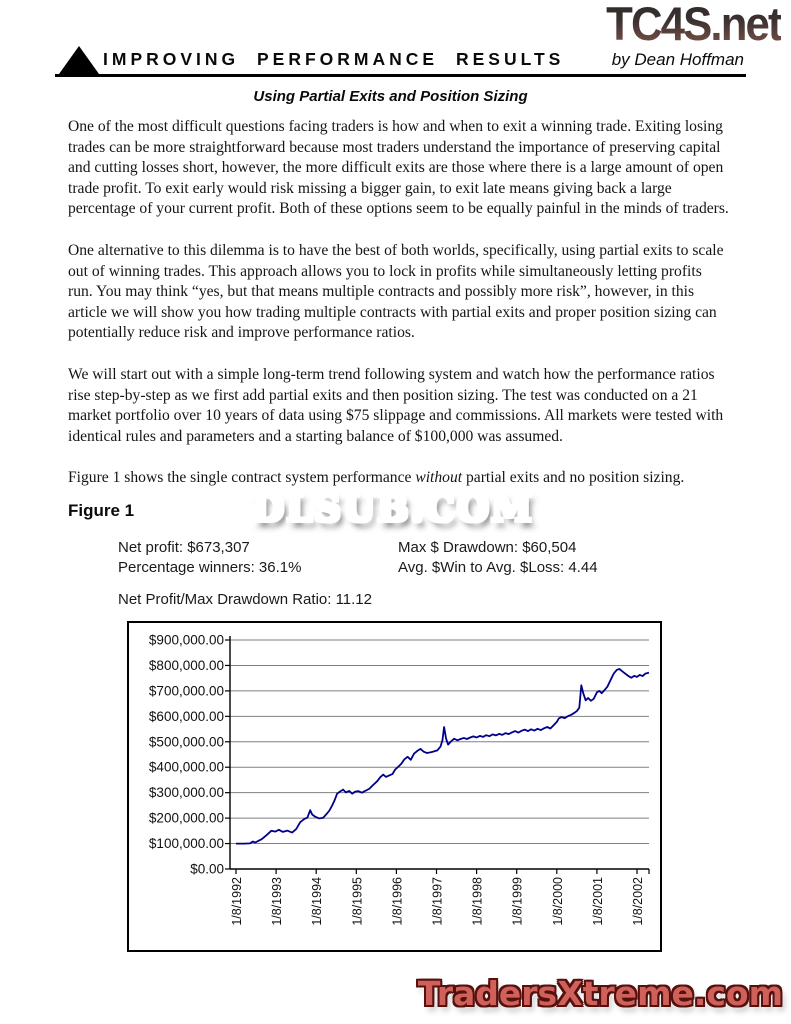 Image resolution: width=791 pixels, height=1024 pixels. I want to click on article-subtitle: Using Partial Exits and Position Sizing, so click(390, 96).